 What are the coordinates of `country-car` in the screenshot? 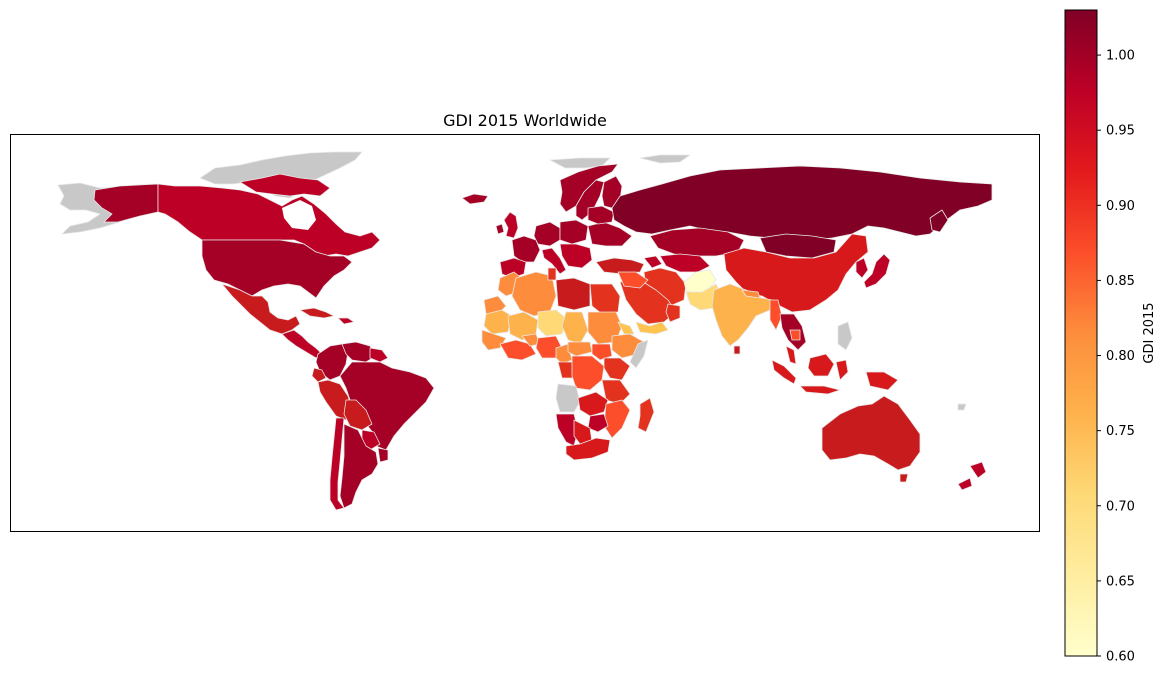 It's located at (580, 349).